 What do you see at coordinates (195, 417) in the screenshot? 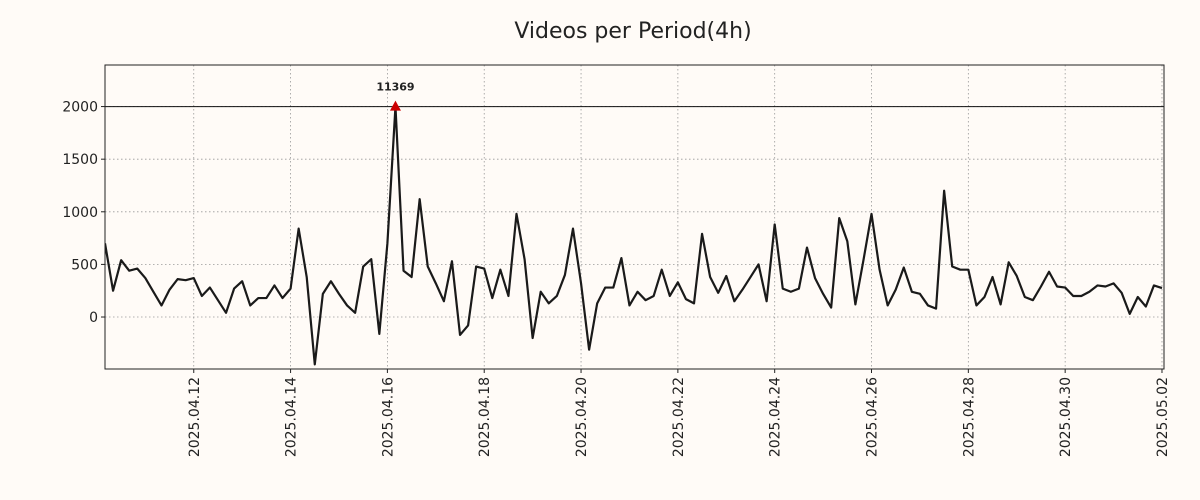
I see `x-tick-label: 2025.04.12` at bounding box center [195, 417].